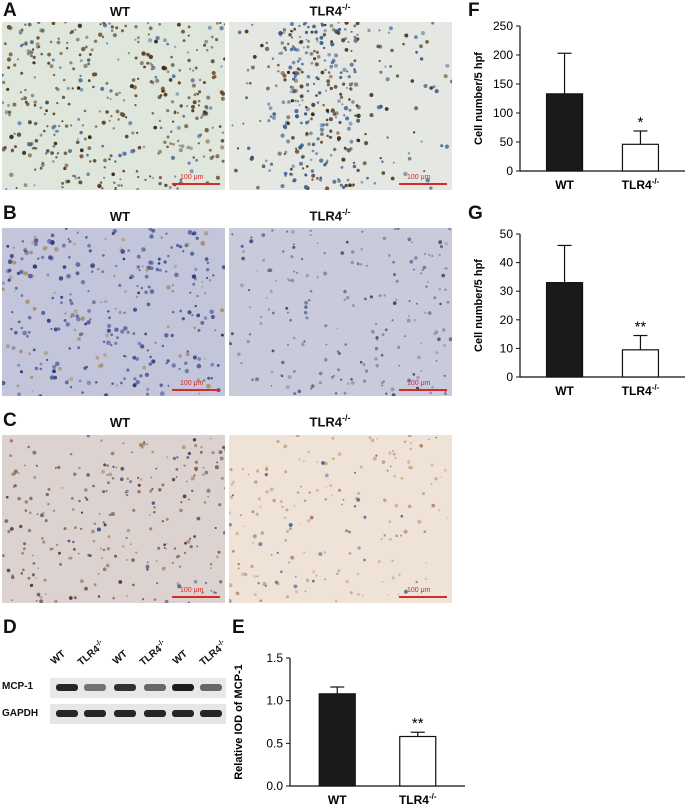 The image size is (699, 810). Describe the element at coordinates (113, 519) in the screenshot. I see `micrograph-texture` at that location.